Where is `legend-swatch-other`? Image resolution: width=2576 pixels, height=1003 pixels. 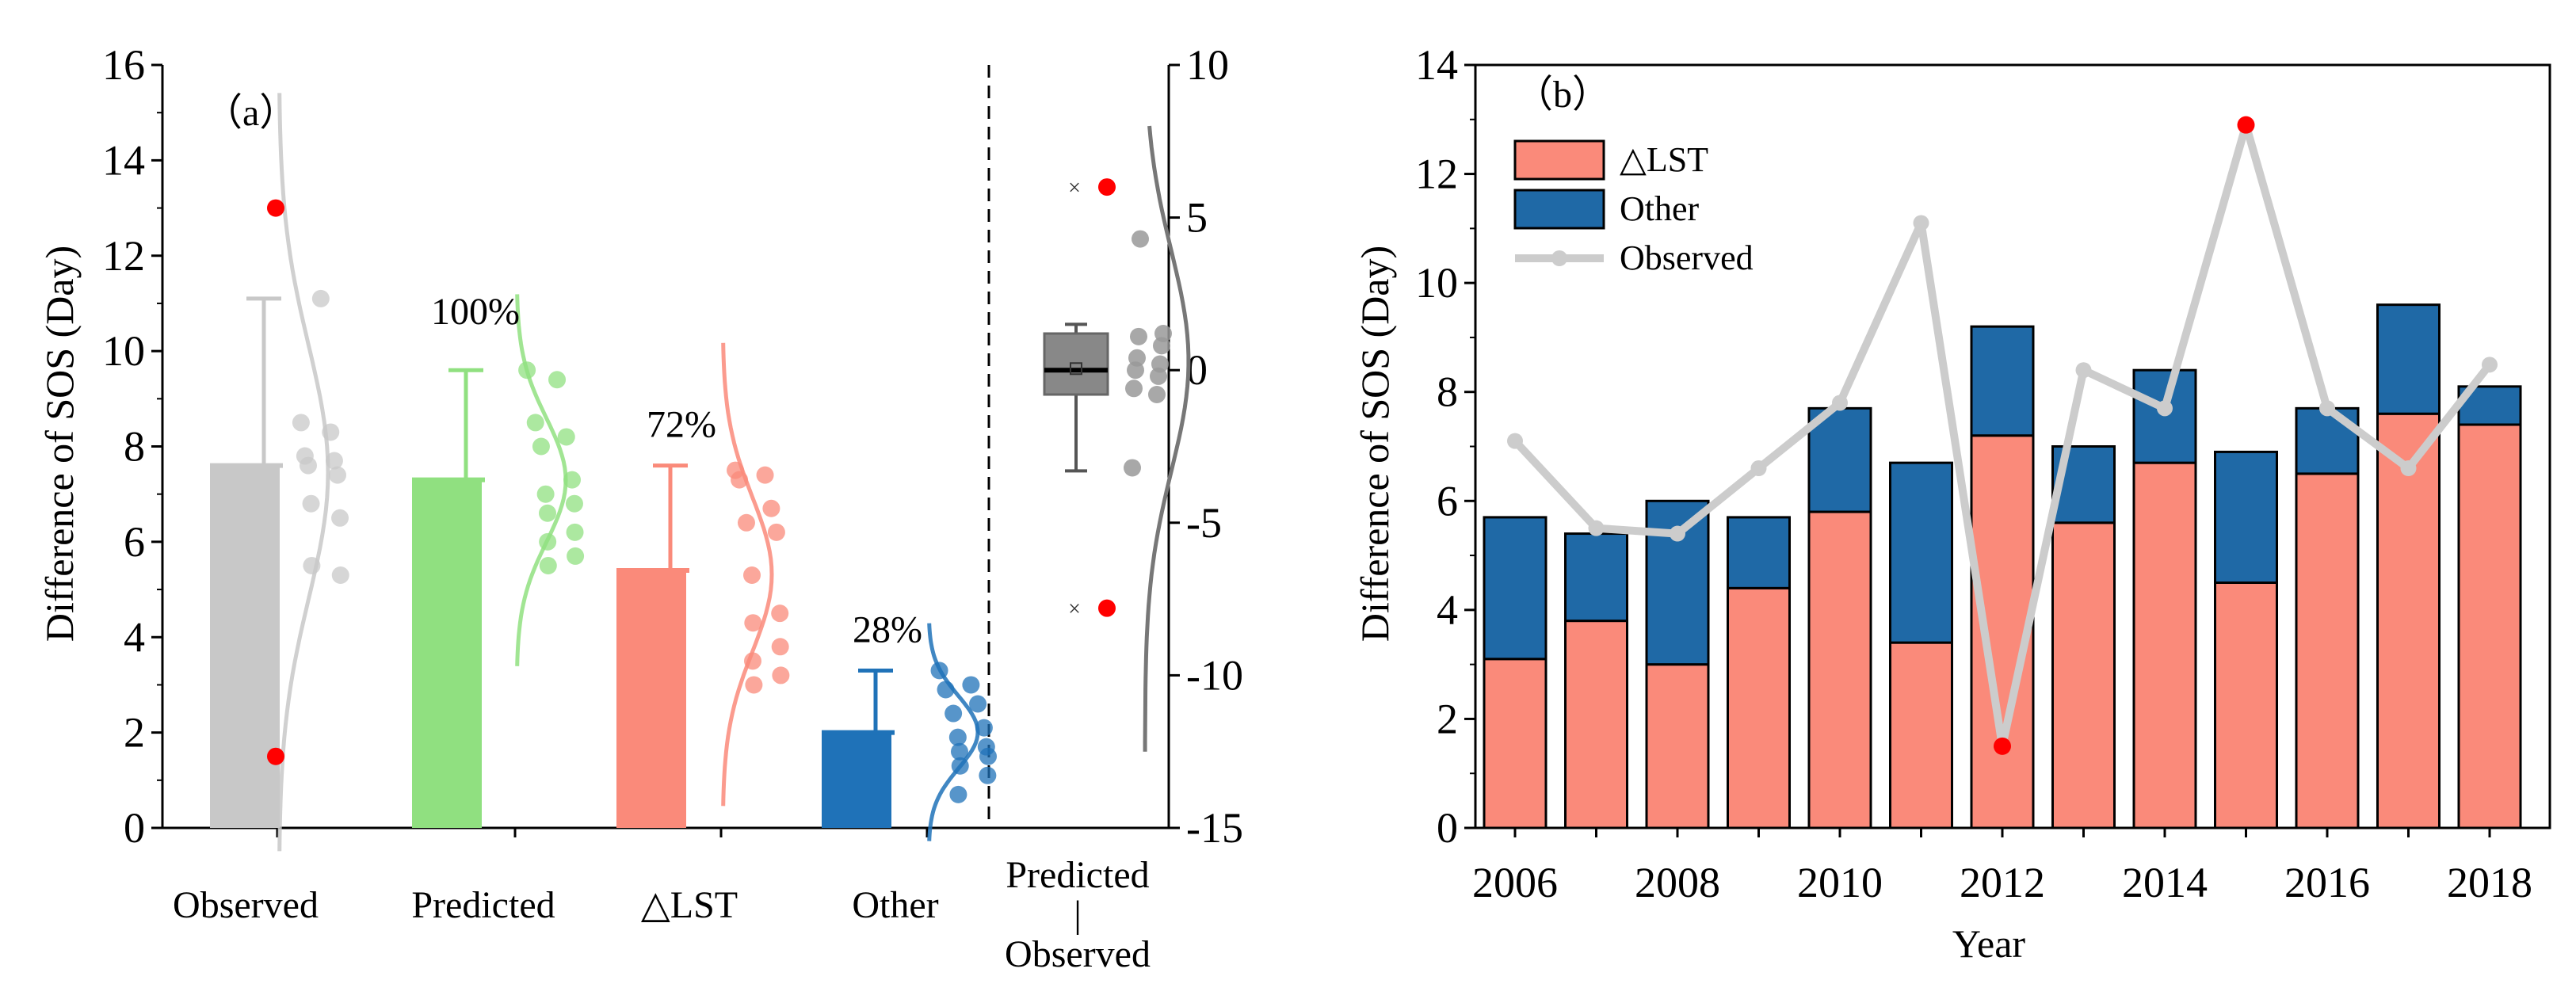
legend-swatch-other is located at coordinates (1559, 209).